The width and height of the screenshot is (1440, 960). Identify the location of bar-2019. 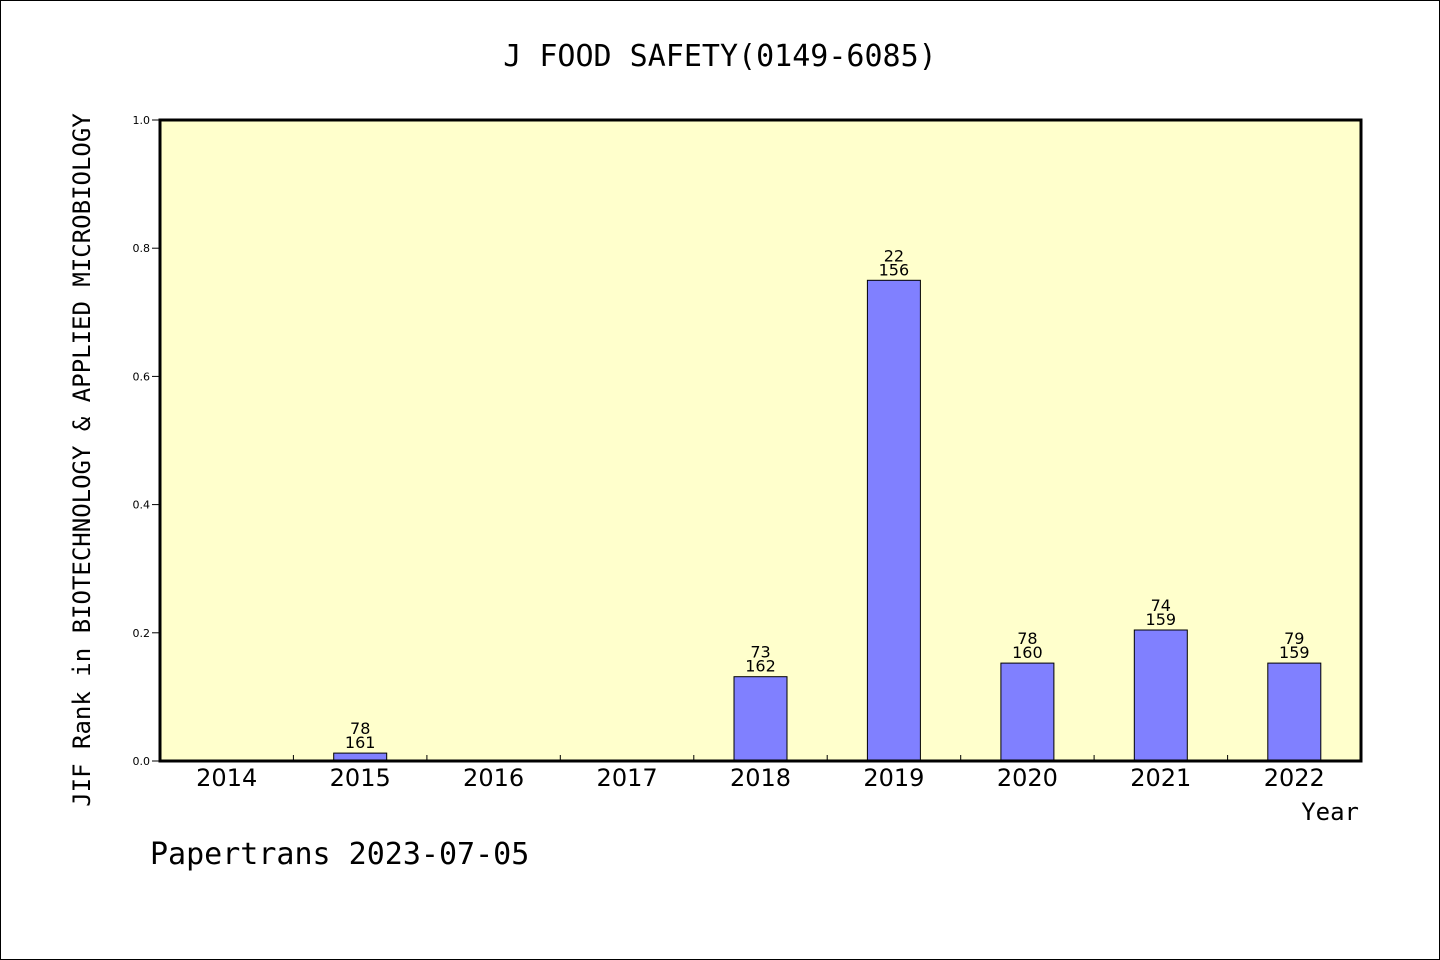
(893, 520).